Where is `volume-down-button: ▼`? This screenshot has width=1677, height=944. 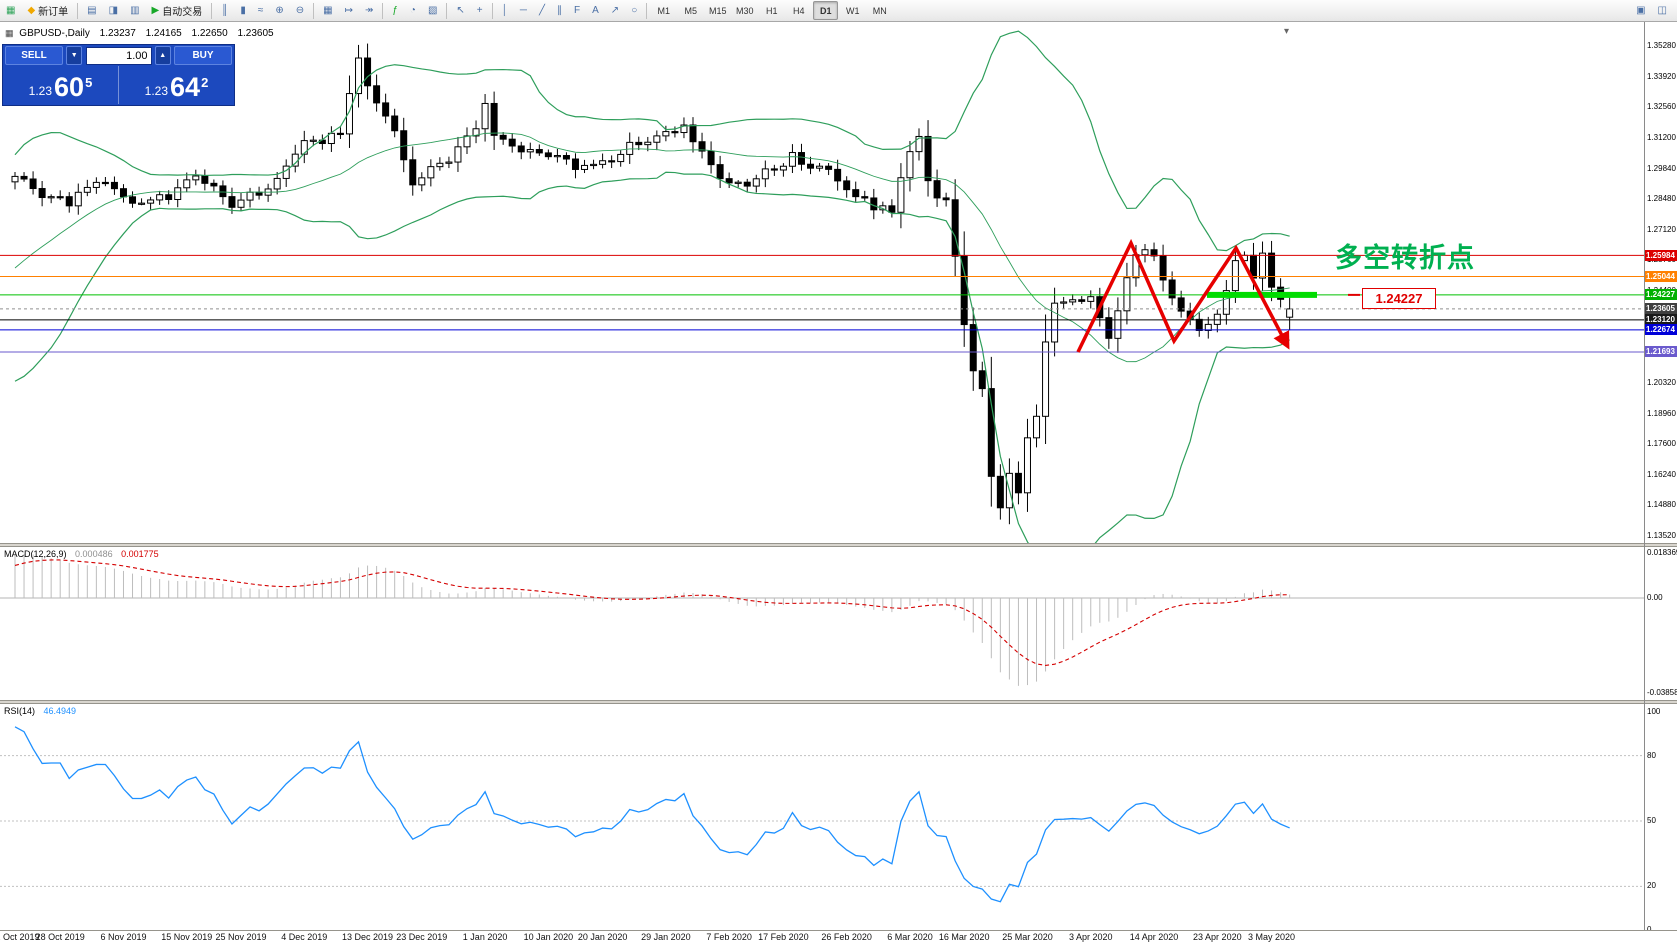
volume-down-button: ▼ is located at coordinates (74, 55).